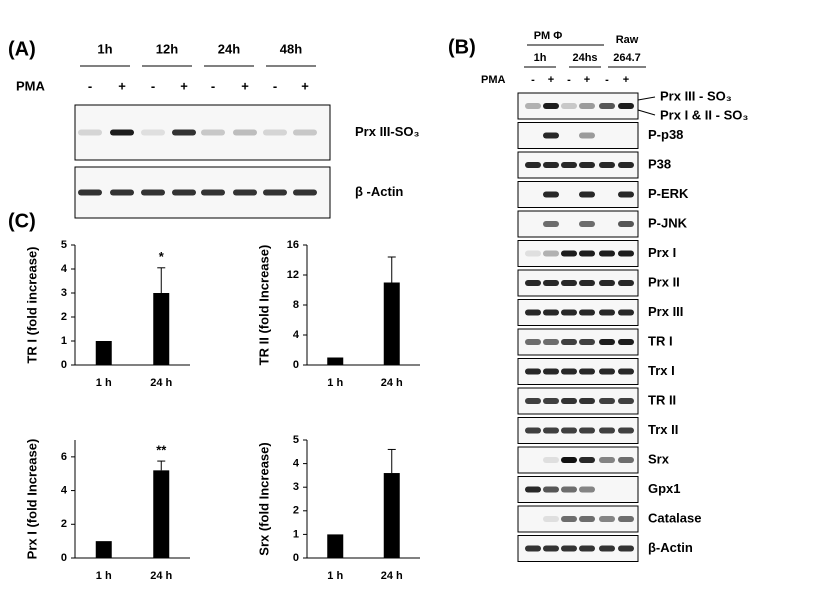 The height and width of the screenshot is (596, 822). Describe the element at coordinates (161, 450) in the screenshot. I see `annotation: **` at that location.